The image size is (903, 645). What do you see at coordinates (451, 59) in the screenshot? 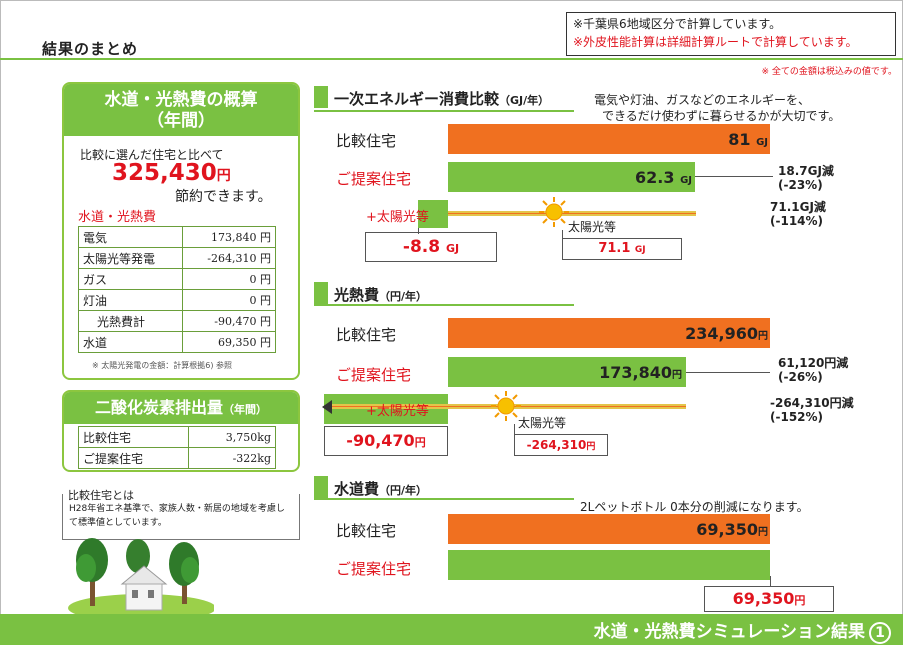
I see `header-rule` at bounding box center [451, 59].